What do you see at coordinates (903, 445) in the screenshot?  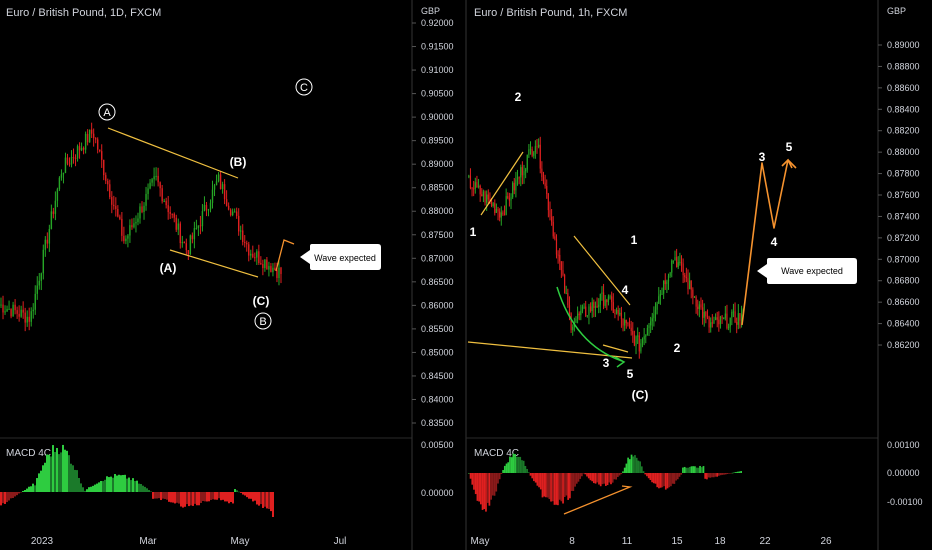 I see `macd-tick-label: 0.00100` at bounding box center [903, 445].